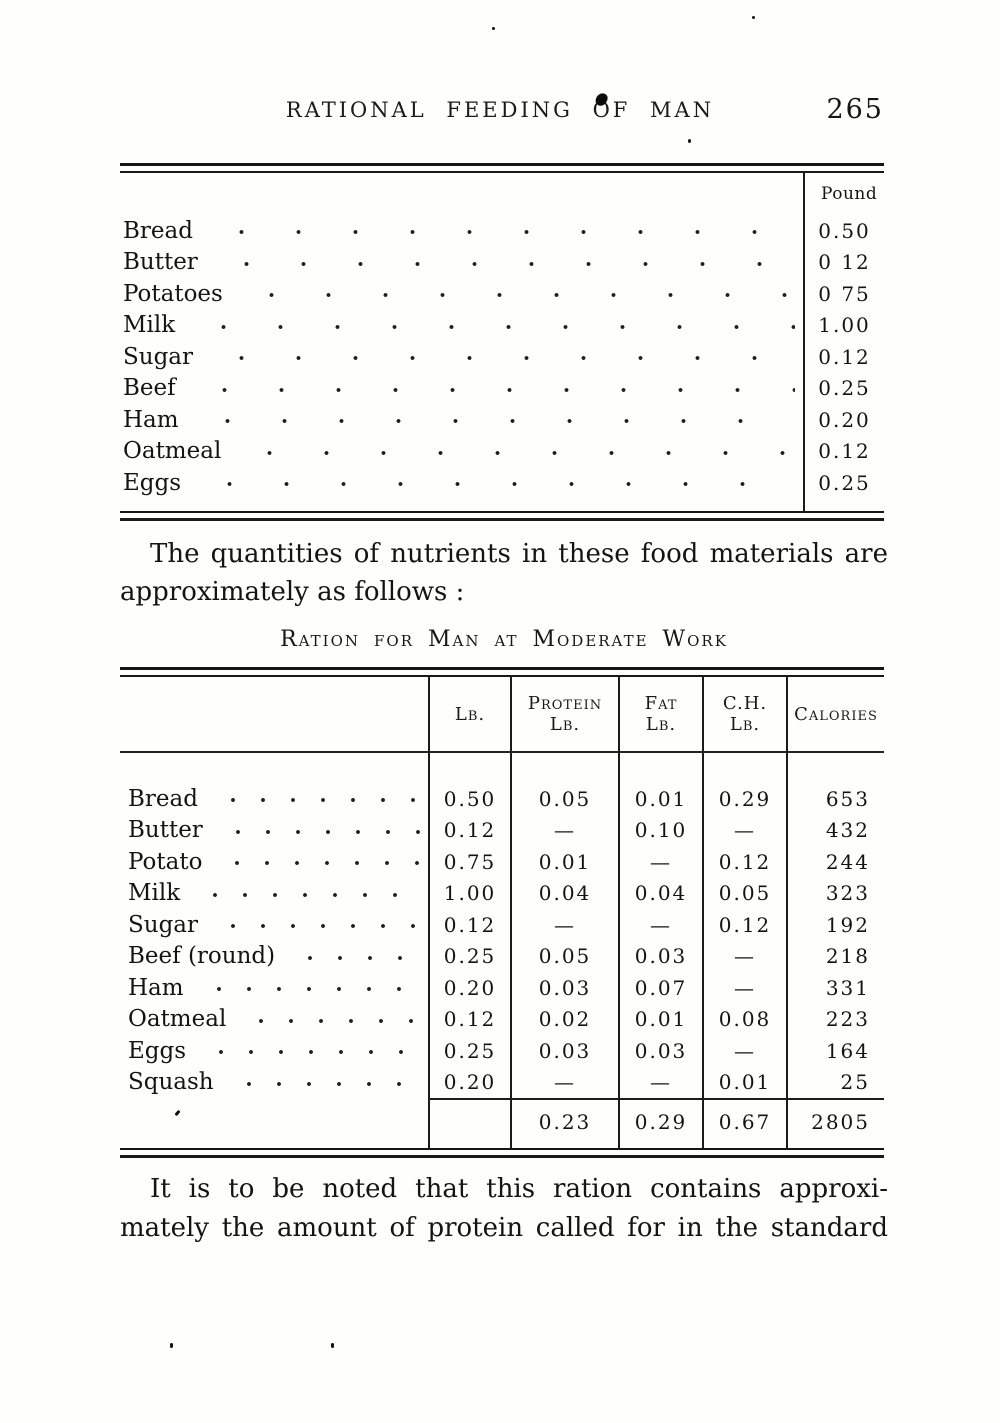  What do you see at coordinates (274, 1082) in the screenshot?
I see `food-label-cell: Squash` at bounding box center [274, 1082].